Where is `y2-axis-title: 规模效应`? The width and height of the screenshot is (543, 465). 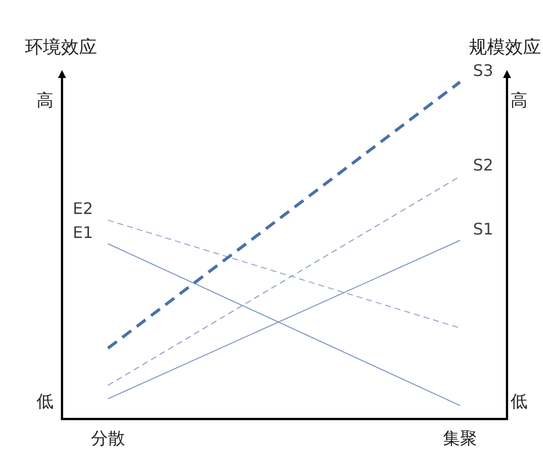 y2-axis-title: 规模效应 is located at coordinates (505, 47).